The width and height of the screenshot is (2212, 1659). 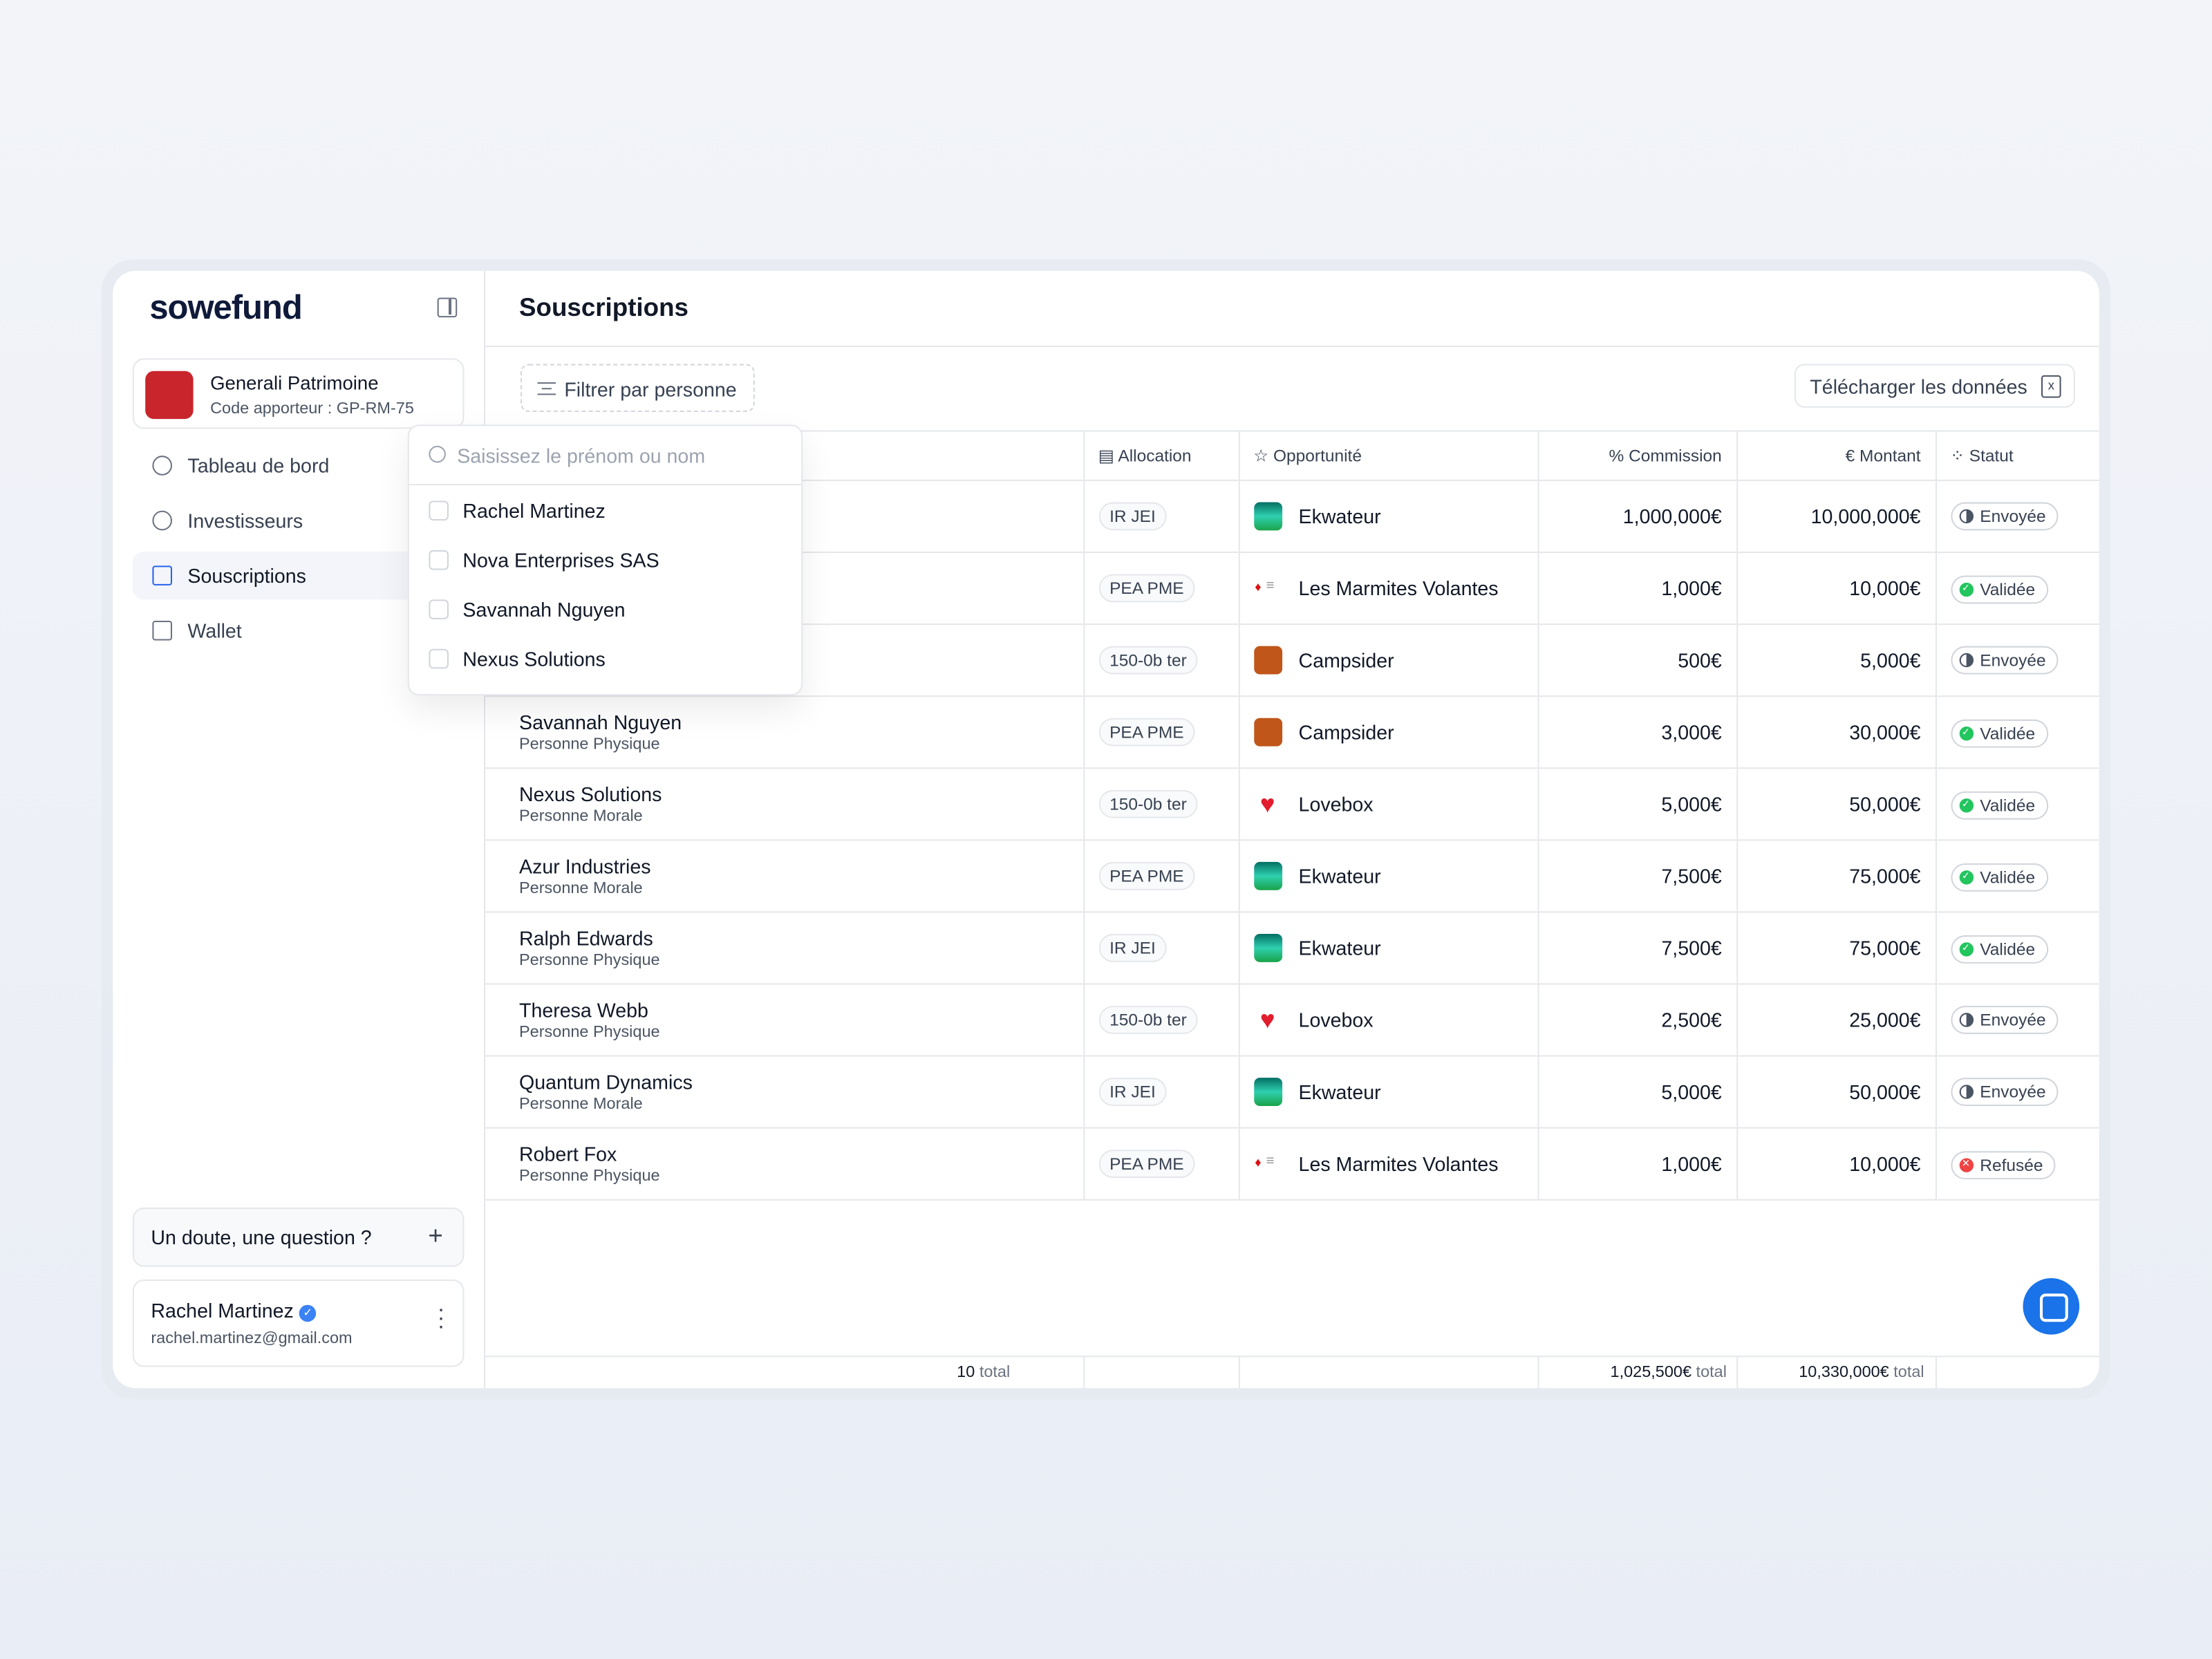 I want to click on opportunity-name: Lovebox, so click(x=1336, y=804).